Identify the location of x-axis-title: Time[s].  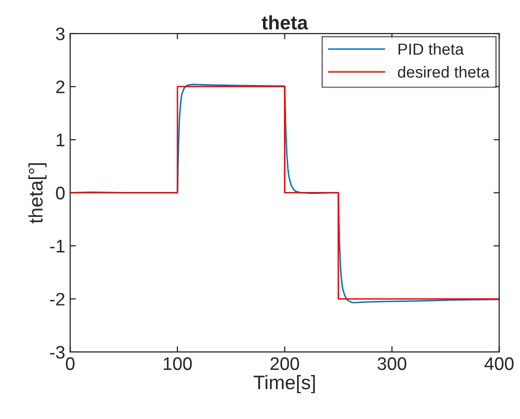
(284, 384).